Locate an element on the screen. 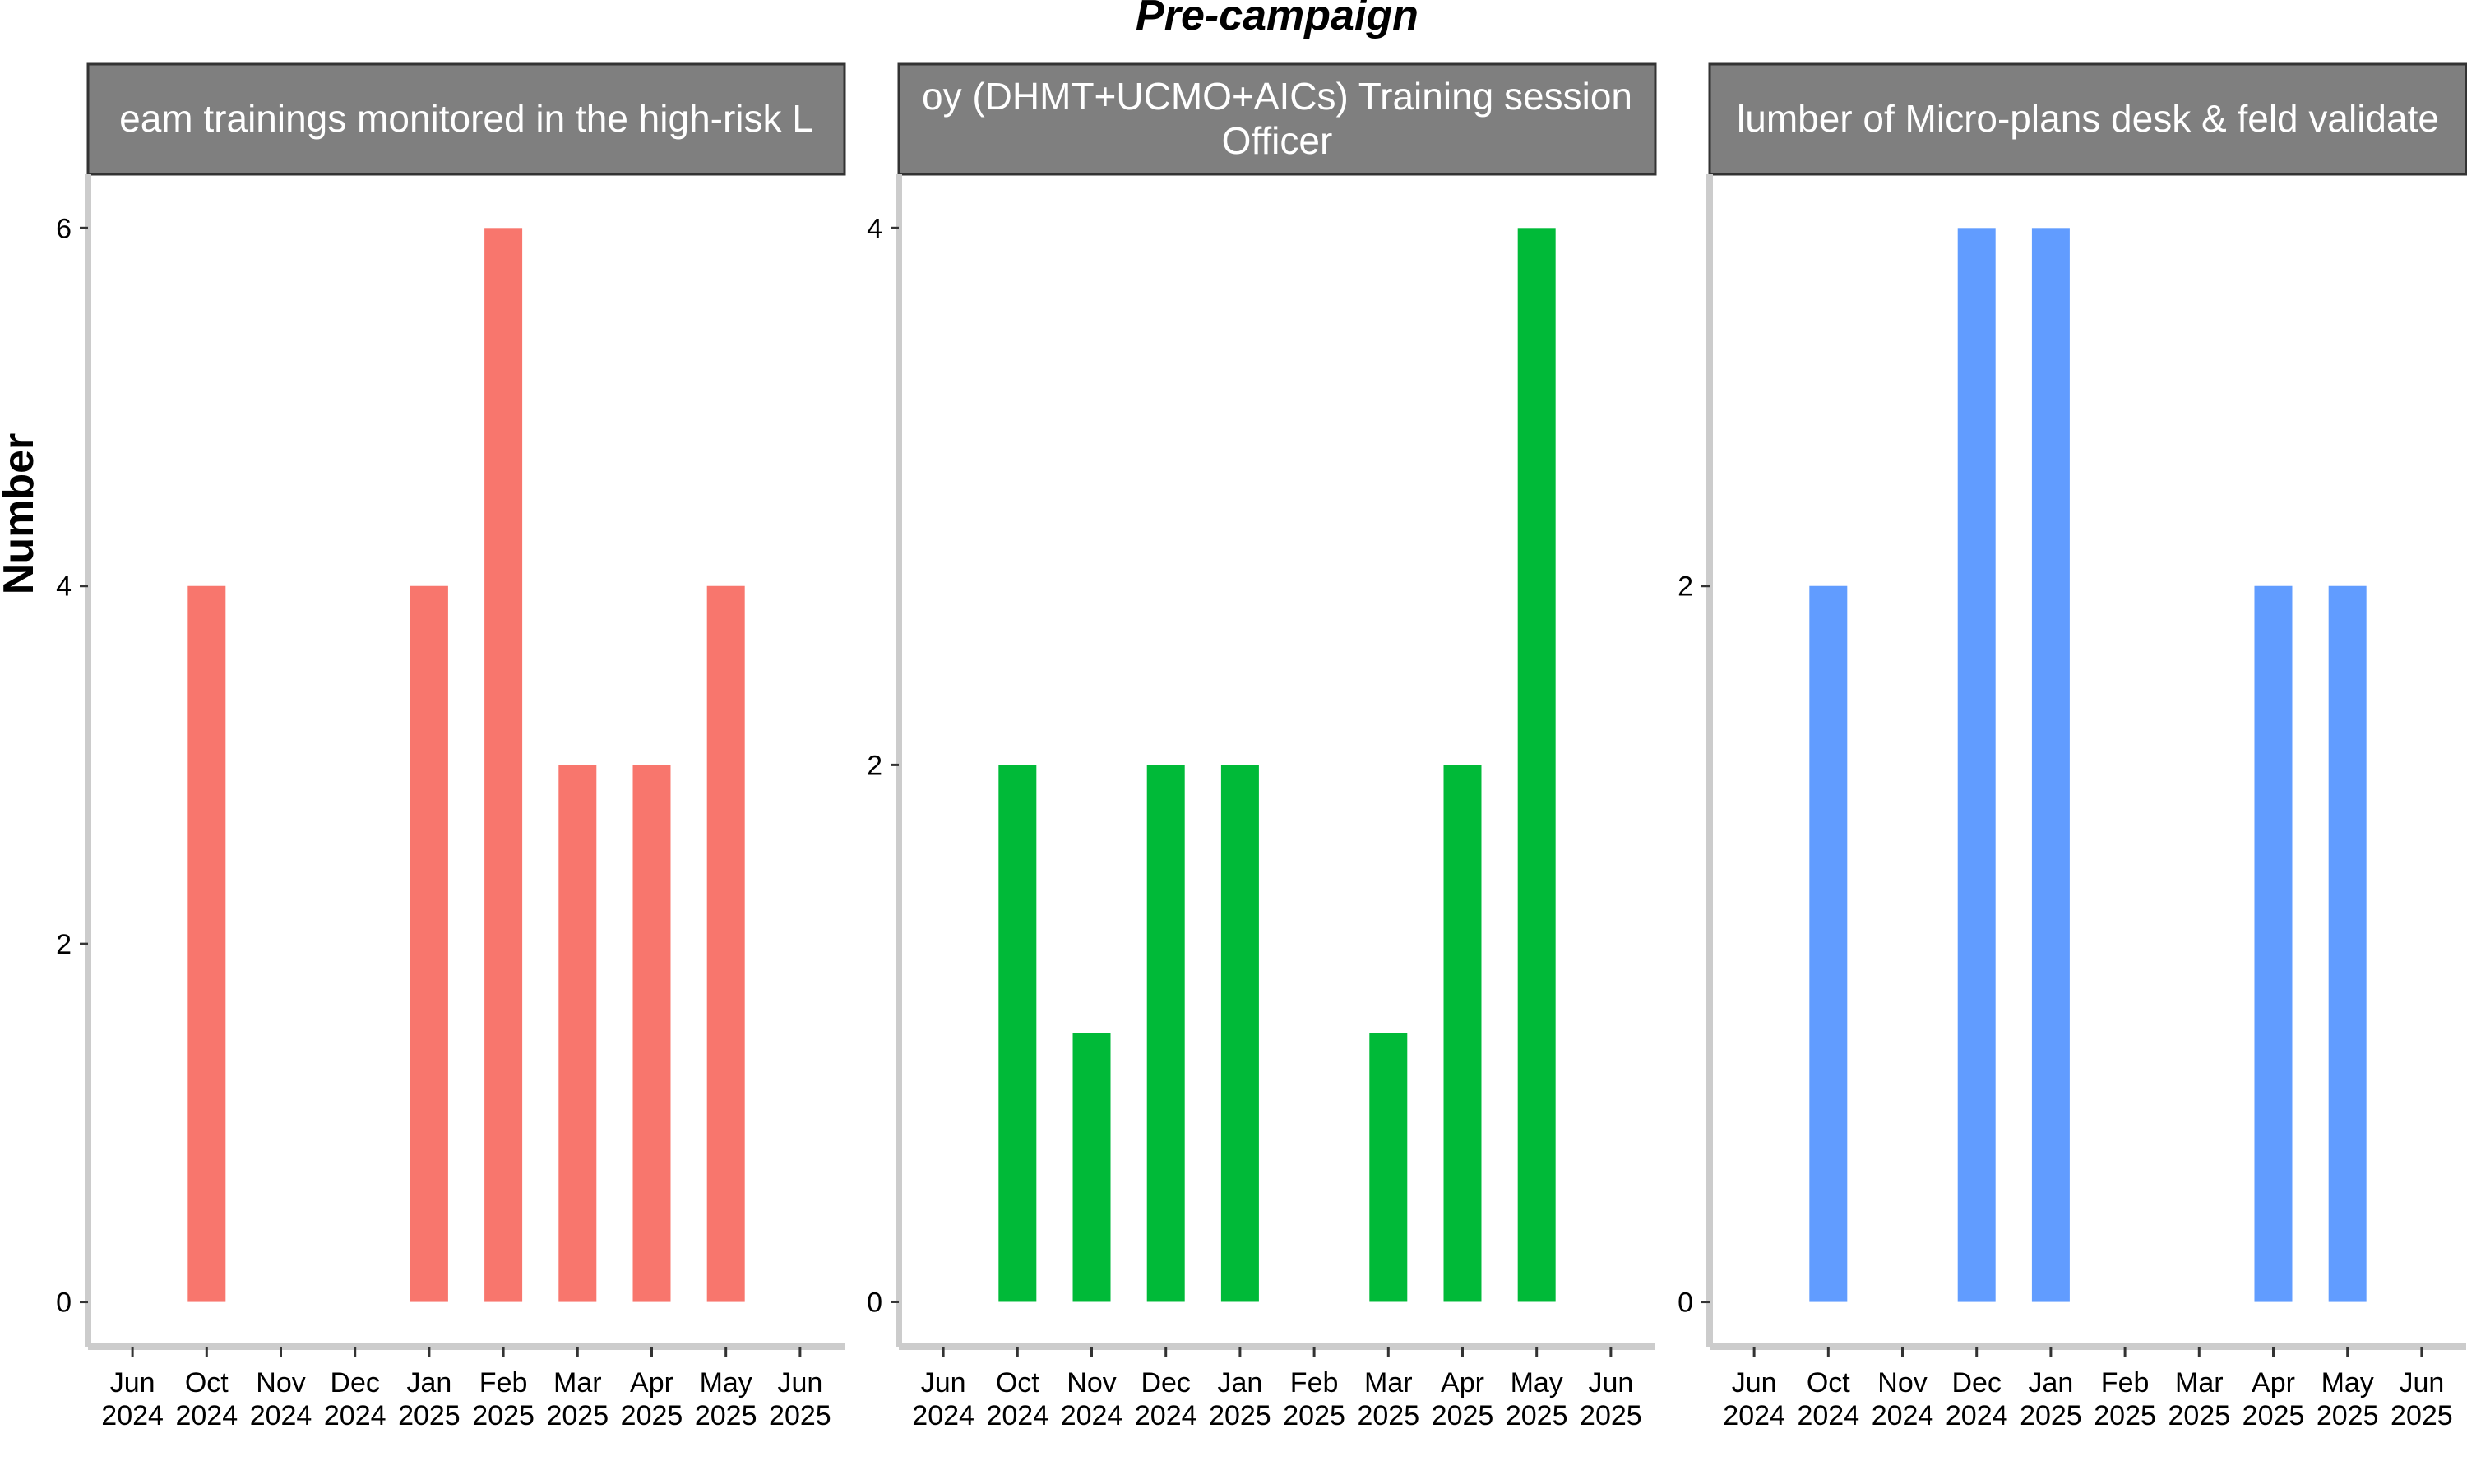 The width and height of the screenshot is (2467, 1484). y-tick-label: 6 is located at coordinates (64, 229).